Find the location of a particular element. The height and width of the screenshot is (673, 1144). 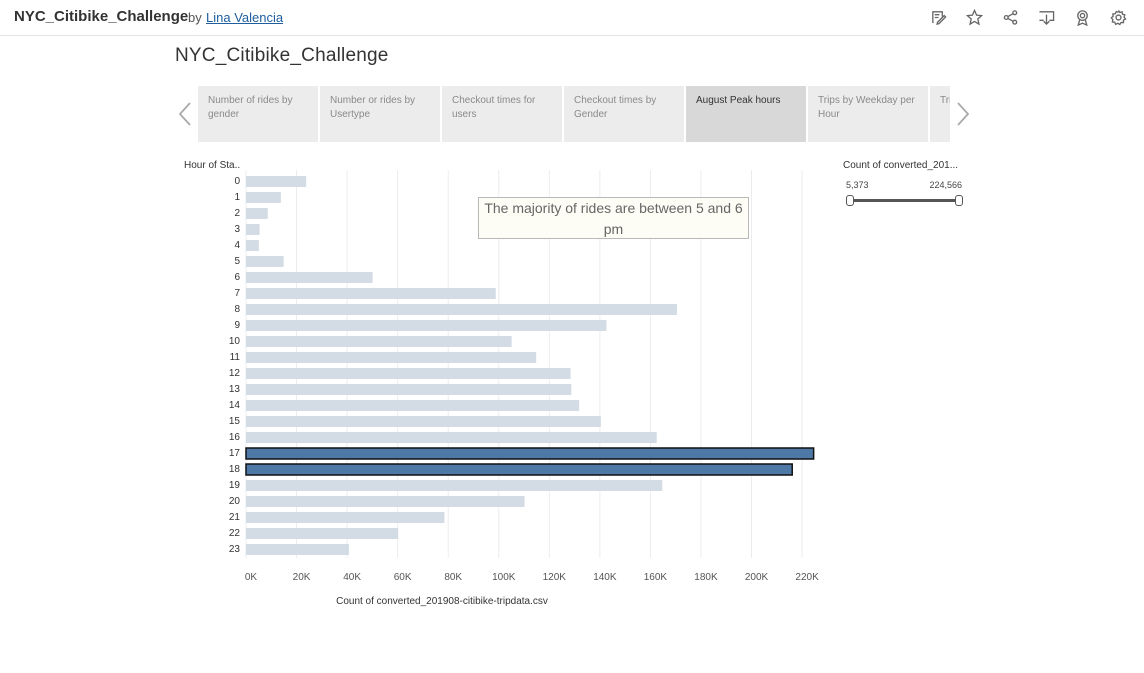

story-next-button is located at coordinates (963, 114).